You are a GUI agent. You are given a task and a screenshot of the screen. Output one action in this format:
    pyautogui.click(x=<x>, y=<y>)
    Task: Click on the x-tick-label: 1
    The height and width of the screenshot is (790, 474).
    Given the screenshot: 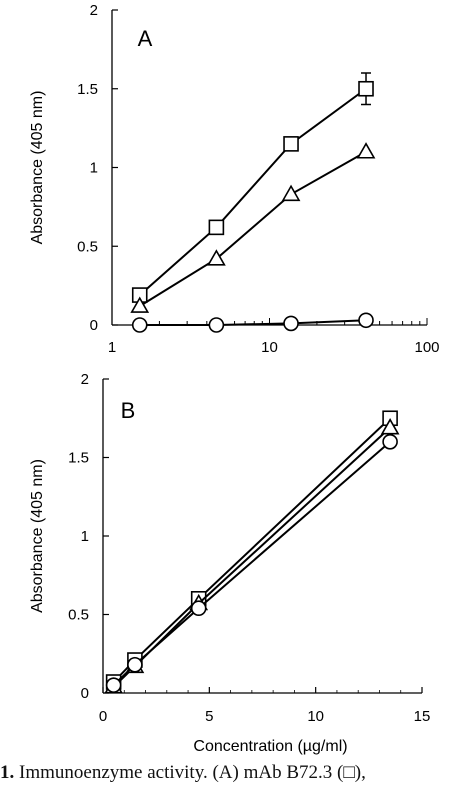 What is the action you would take?
    pyautogui.click(x=112, y=347)
    